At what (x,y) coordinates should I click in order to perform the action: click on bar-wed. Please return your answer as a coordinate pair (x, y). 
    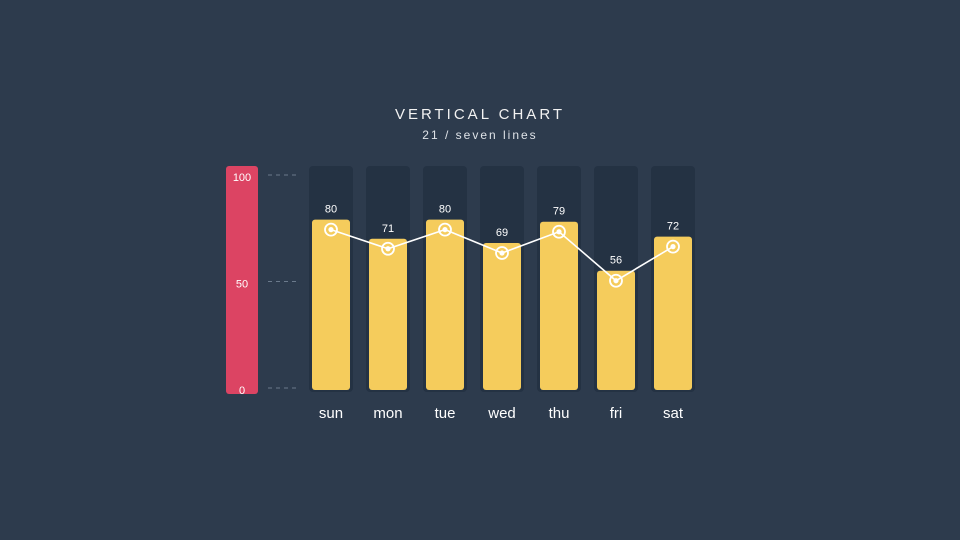
    Looking at the image, I should click on (502, 316).